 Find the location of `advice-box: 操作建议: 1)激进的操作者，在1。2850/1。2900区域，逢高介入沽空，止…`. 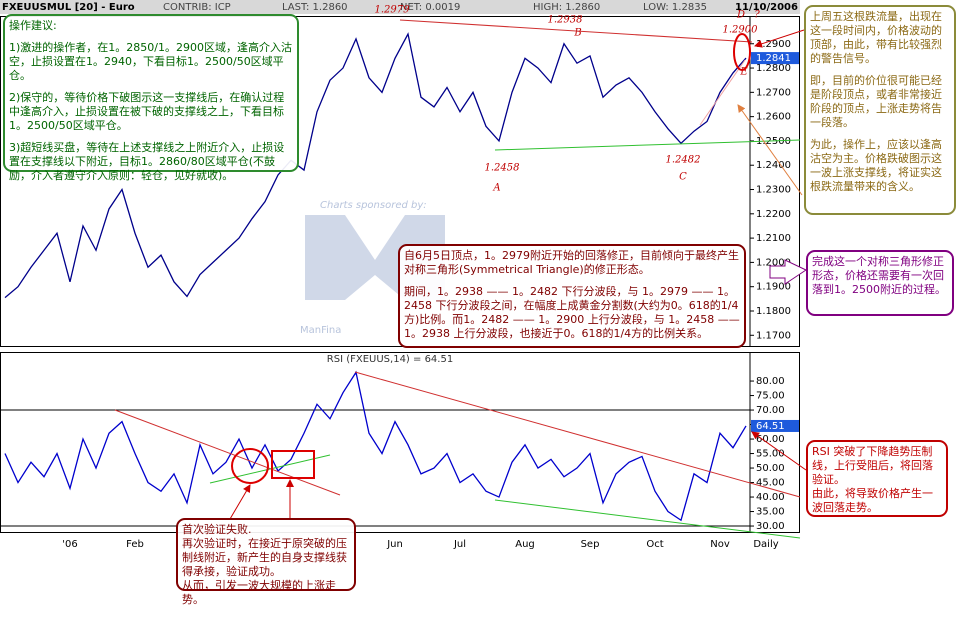

advice-box: 操作建议: 1)激进的操作者，在1。2850/1。2900区域，逢高介入沽空，止… is located at coordinates (151, 98).